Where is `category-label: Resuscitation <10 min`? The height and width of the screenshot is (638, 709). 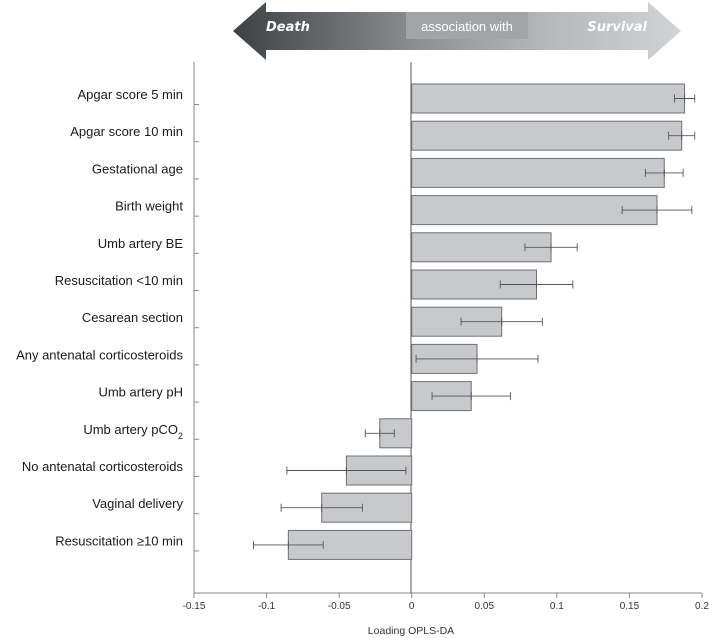 category-label: Resuscitation <10 min is located at coordinates (119, 280).